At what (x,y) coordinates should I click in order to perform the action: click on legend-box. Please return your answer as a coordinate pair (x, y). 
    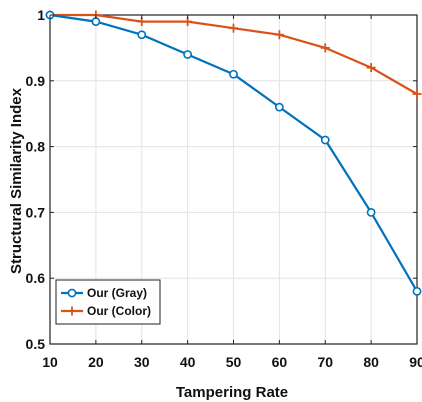
    Looking at the image, I should click on (108, 302).